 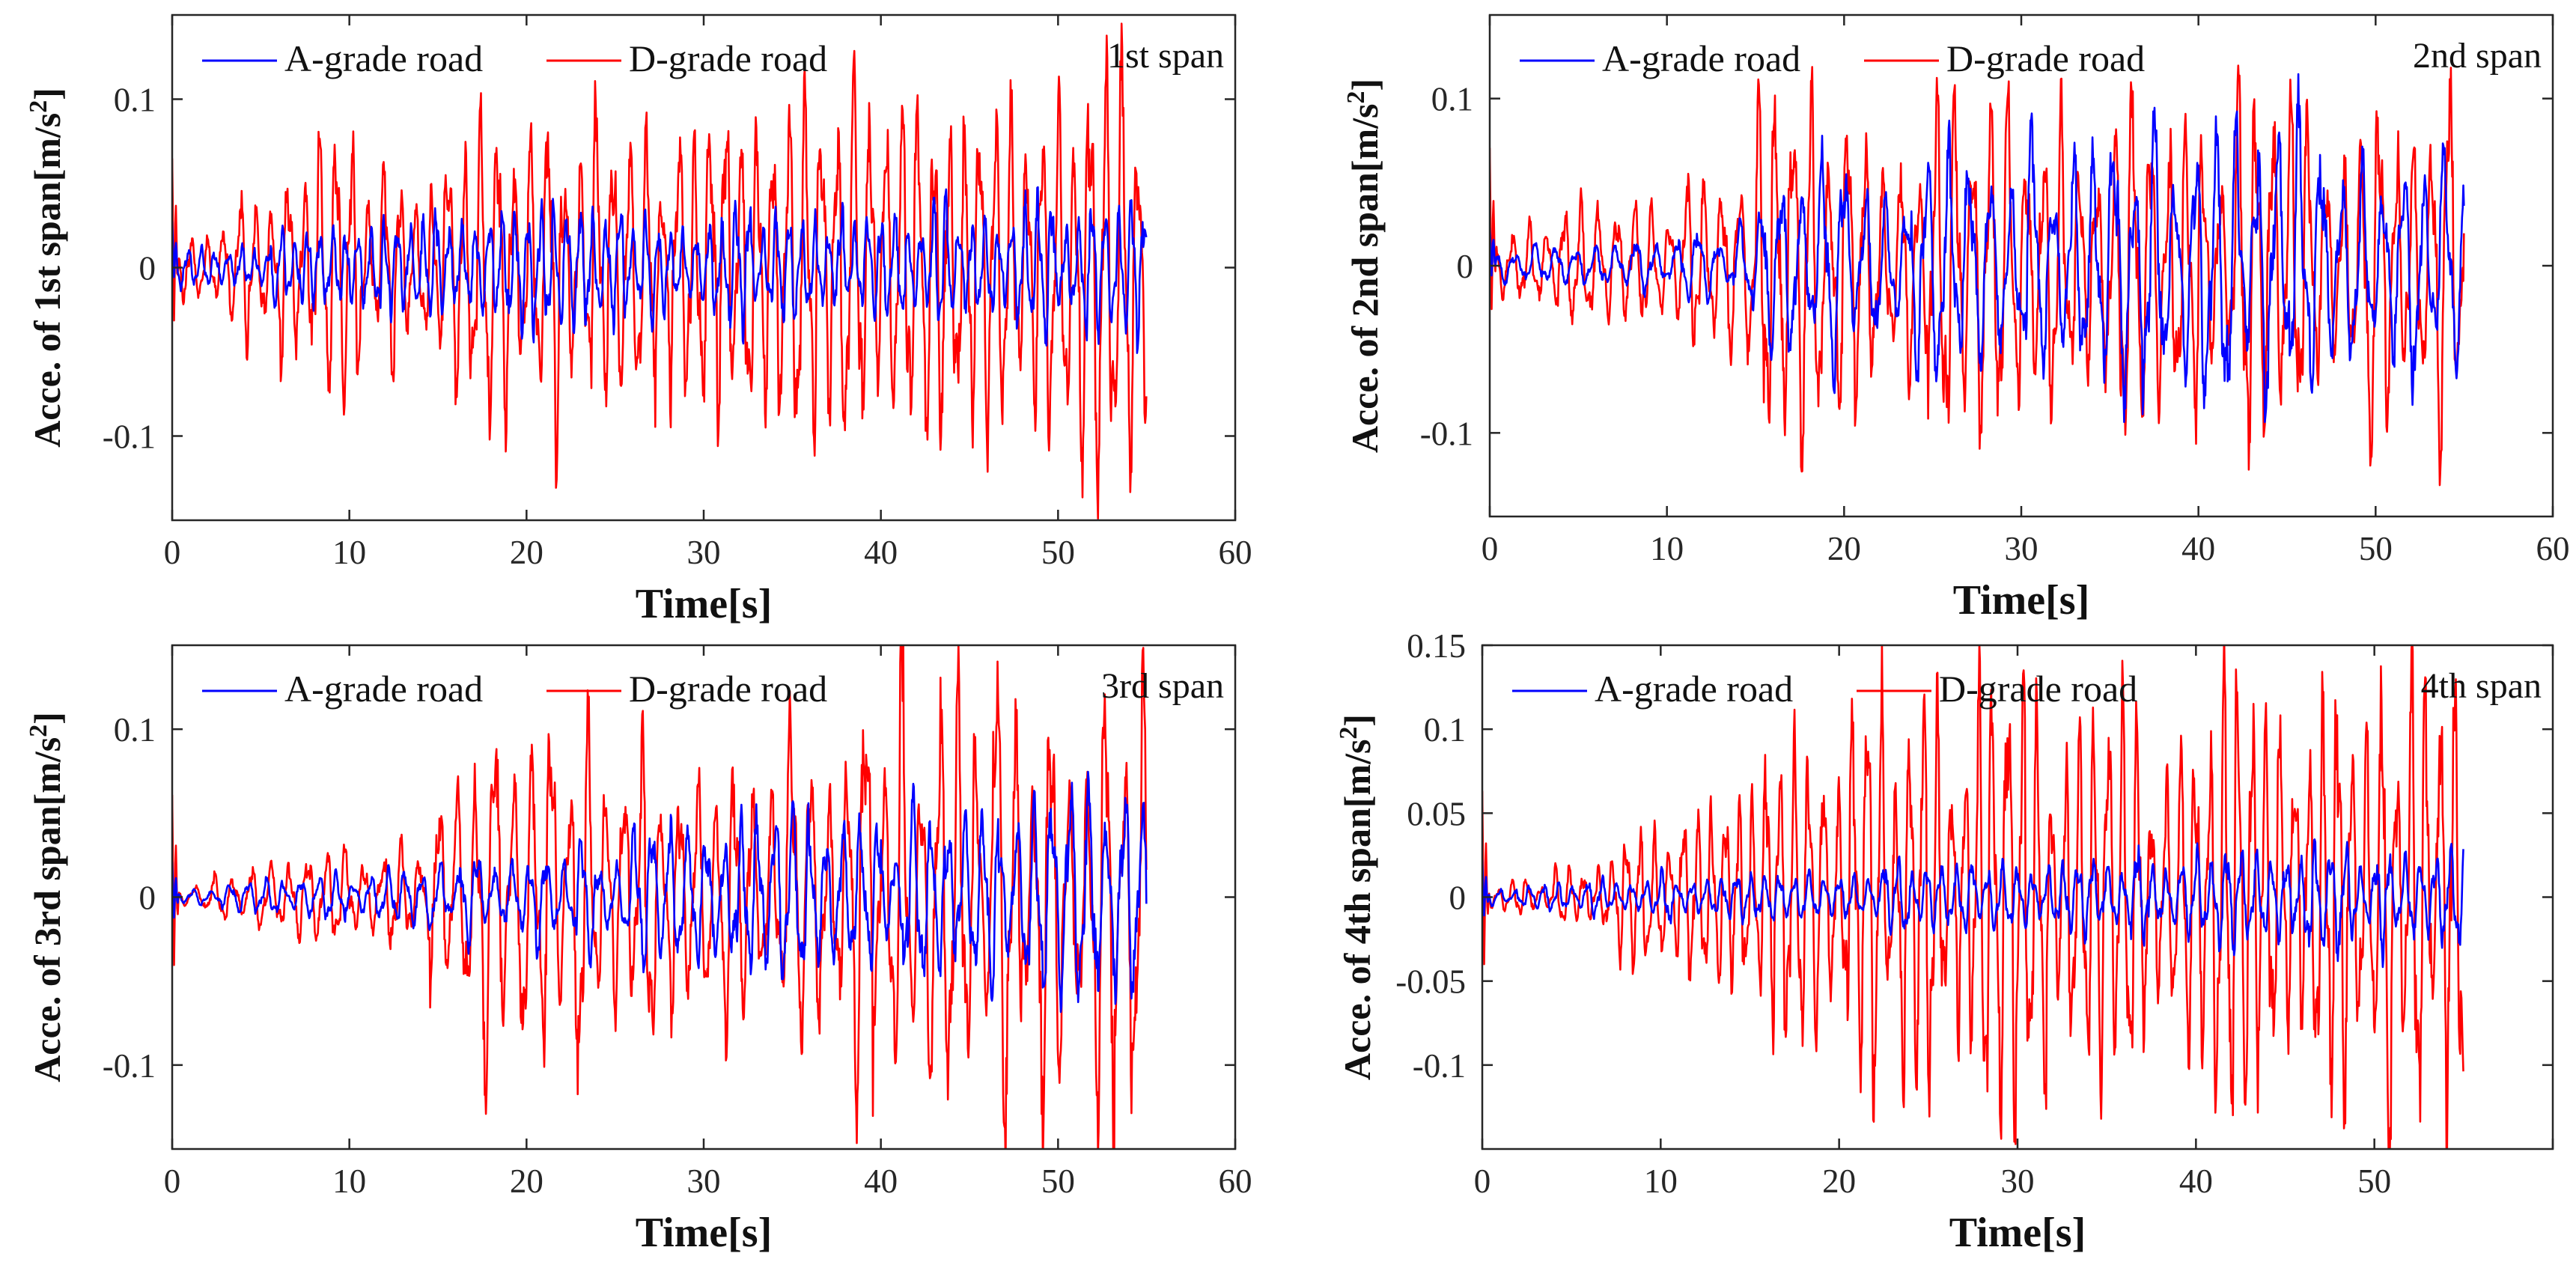 I want to click on y-axis-label-base: Acce. of 1st span[m/s, so click(x=47, y=280).